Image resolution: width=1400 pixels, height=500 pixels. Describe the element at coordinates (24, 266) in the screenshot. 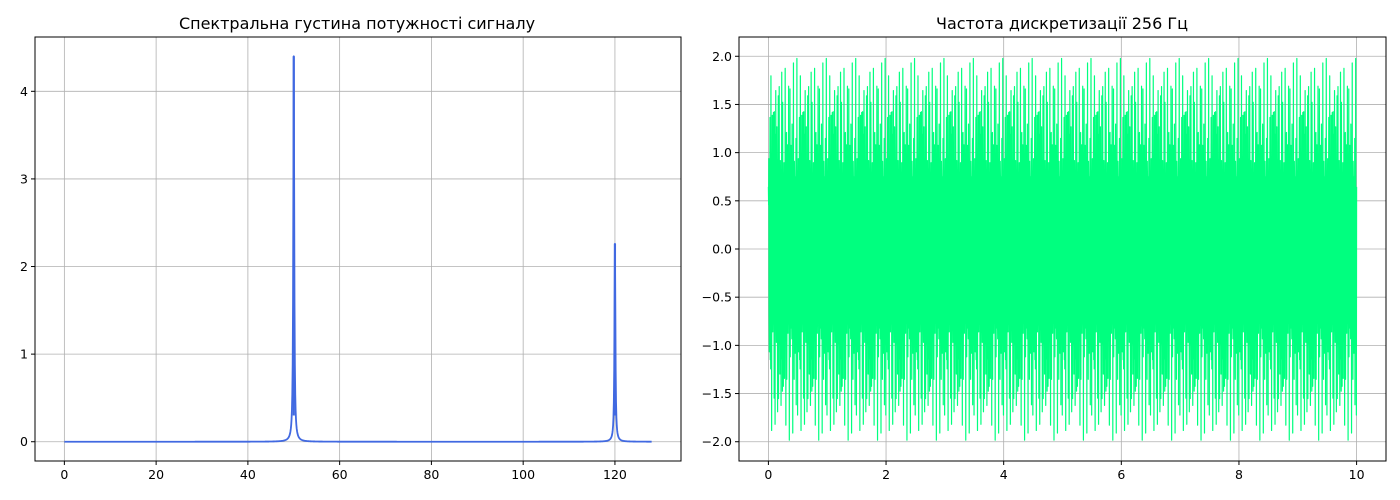

I see `psd-ytick-label: 2` at that location.